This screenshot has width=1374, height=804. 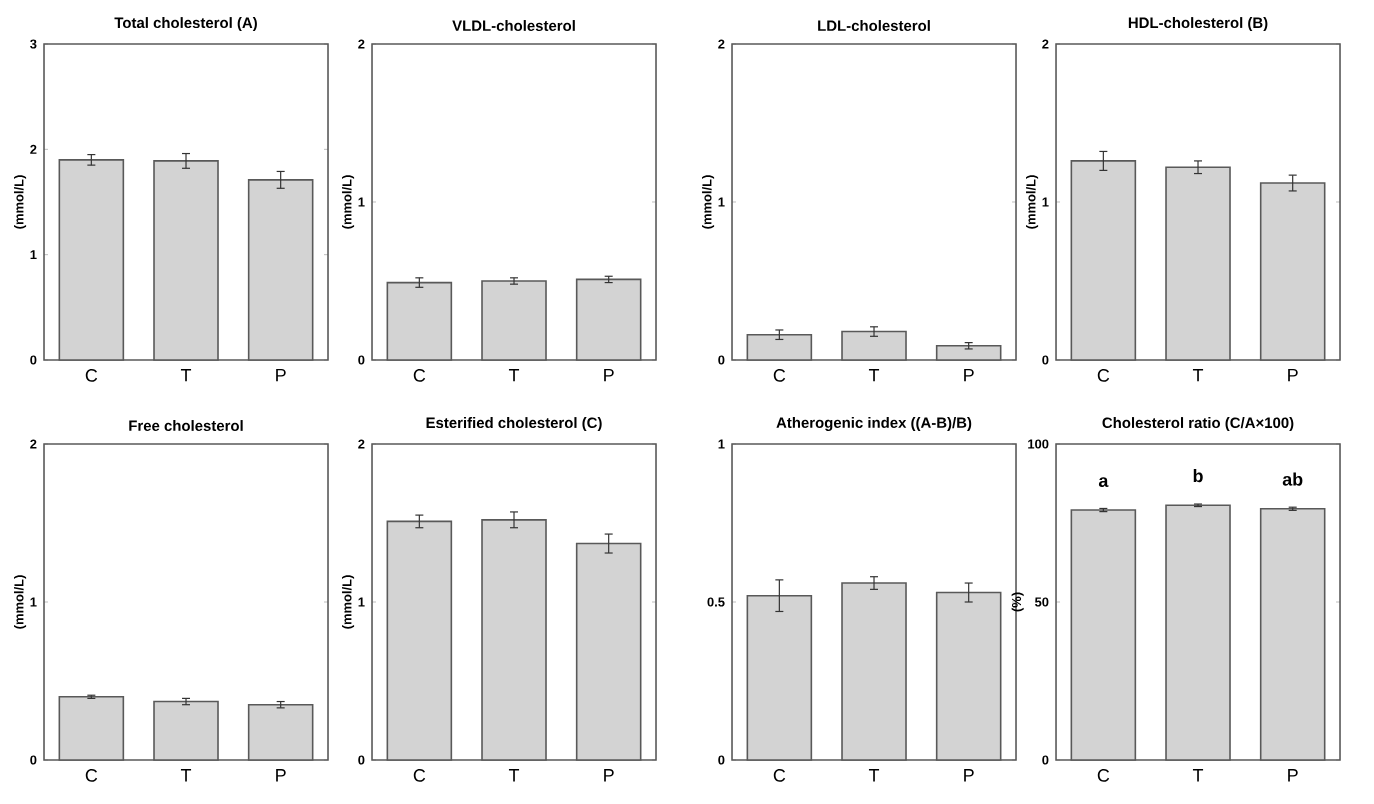 I want to click on annotation: ab, so click(x=1292, y=479).